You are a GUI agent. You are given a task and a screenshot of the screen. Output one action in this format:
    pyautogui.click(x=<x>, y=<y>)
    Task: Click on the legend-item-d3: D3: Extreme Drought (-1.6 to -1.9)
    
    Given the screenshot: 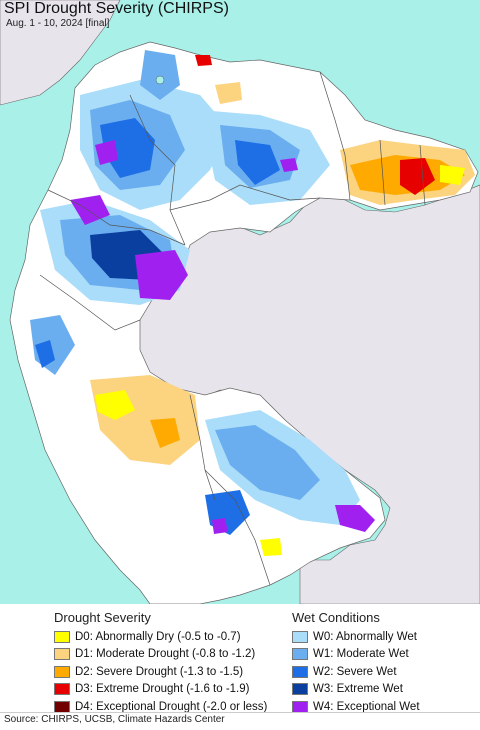 What is the action you would take?
    pyautogui.click(x=160, y=690)
    